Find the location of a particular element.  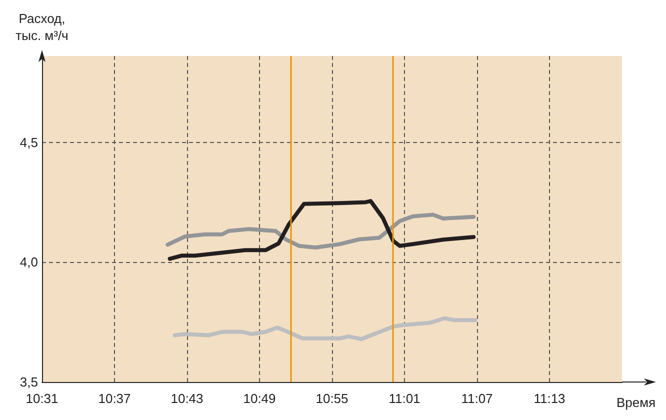

x-tick-label: 11:01 is located at coordinates (404, 398).